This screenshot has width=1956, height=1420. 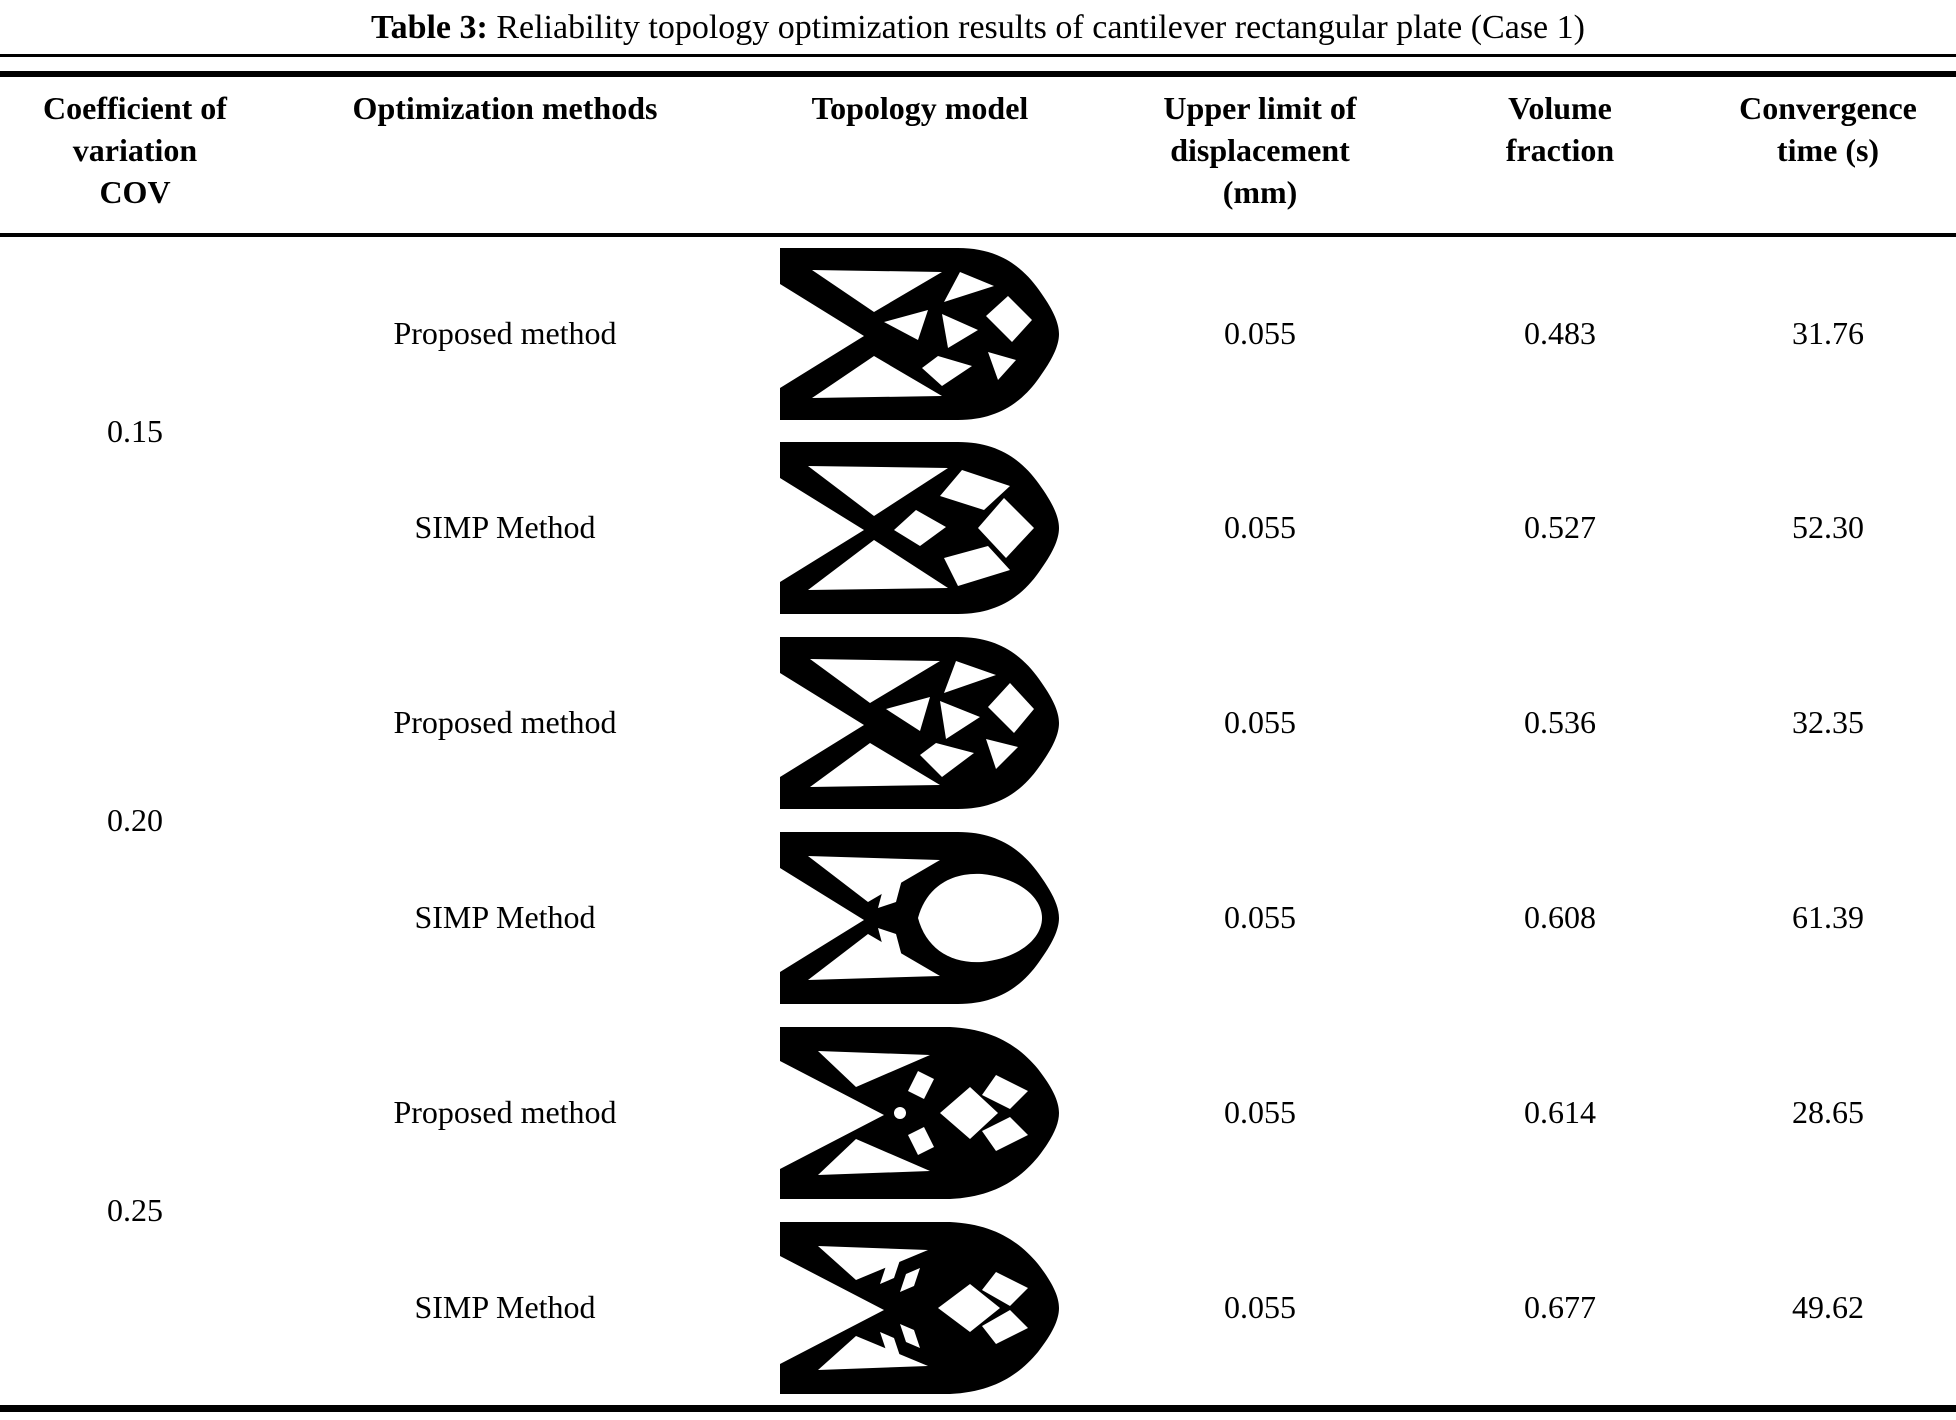 I want to click on topology-figure-cov015-proposed, so click(x=919, y=333).